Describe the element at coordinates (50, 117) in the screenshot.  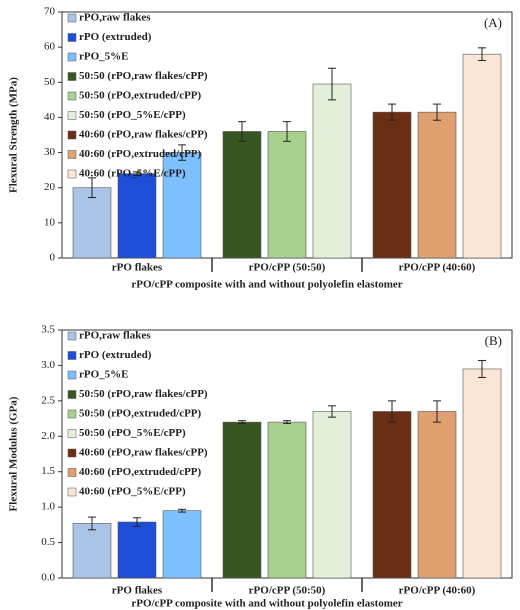
I see `y-tick-label: 40` at that location.